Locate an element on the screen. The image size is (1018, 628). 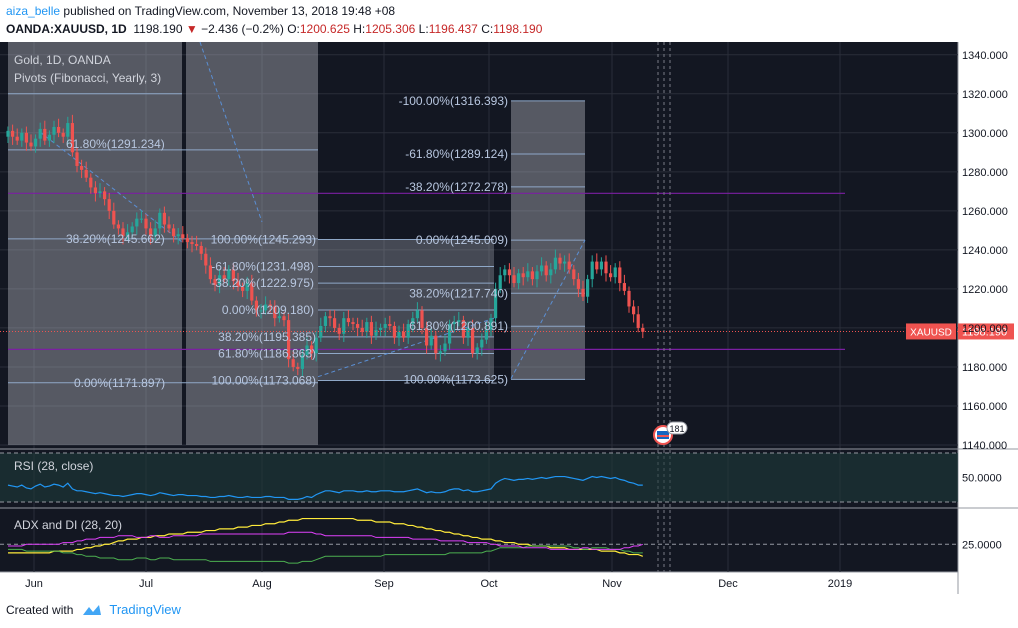
price-change: −2.436 (−0.2%) is located at coordinates (242, 29).